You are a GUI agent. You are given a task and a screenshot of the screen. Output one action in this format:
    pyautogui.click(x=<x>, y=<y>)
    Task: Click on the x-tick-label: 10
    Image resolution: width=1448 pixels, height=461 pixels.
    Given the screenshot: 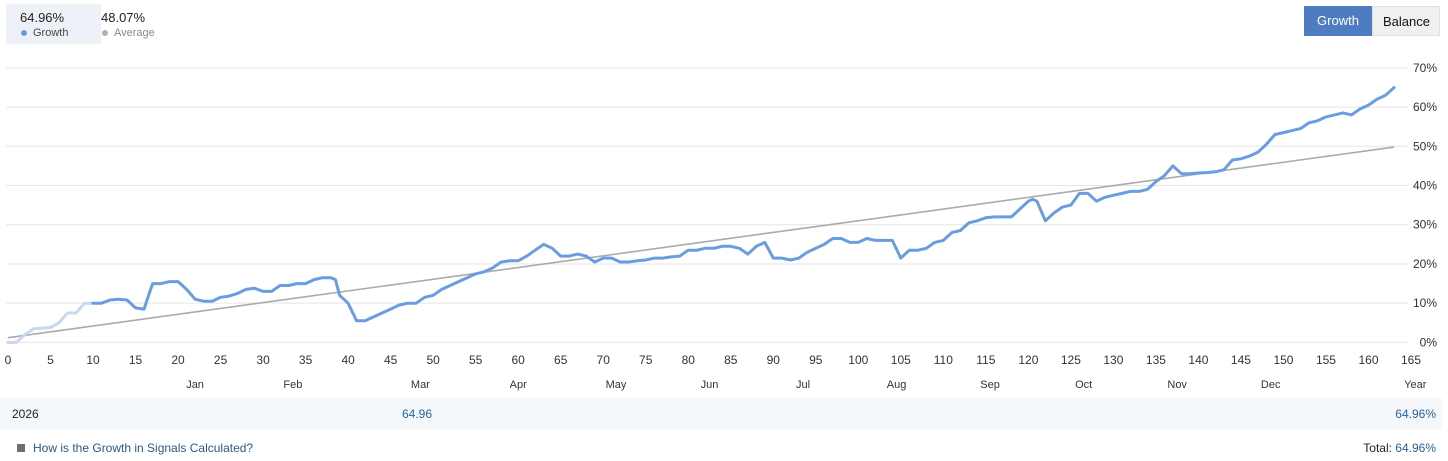 What is the action you would take?
    pyautogui.click(x=93, y=360)
    